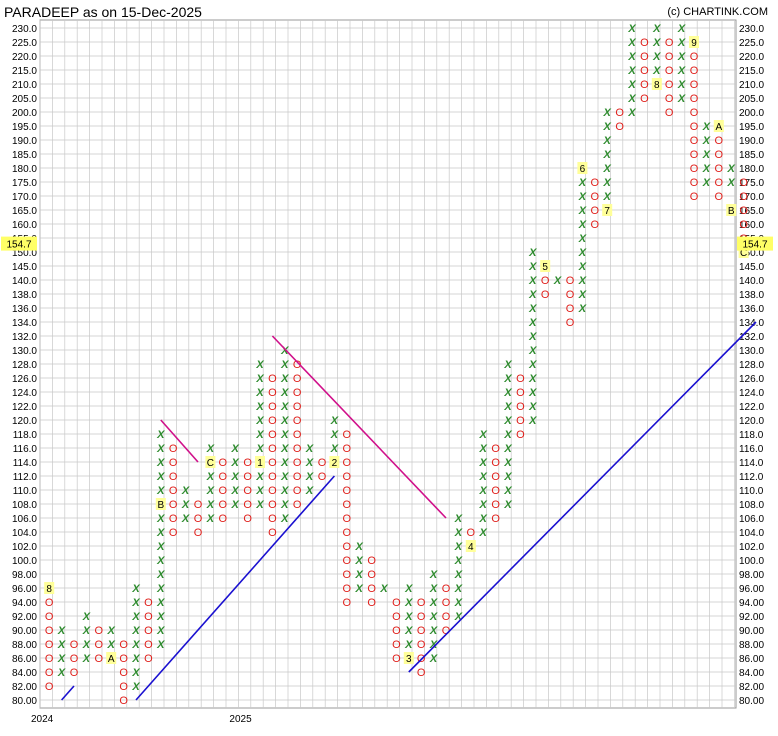 This screenshot has width=778, height=736. What do you see at coordinates (24, 225) in the screenshot?
I see `y-tick-label-left: 160.0` at bounding box center [24, 225].